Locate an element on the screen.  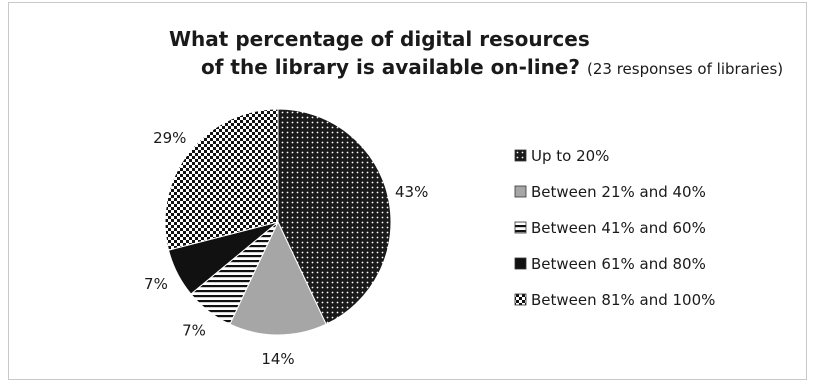
legend-label: Between 81% and 100% is located at coordinates (623, 300).